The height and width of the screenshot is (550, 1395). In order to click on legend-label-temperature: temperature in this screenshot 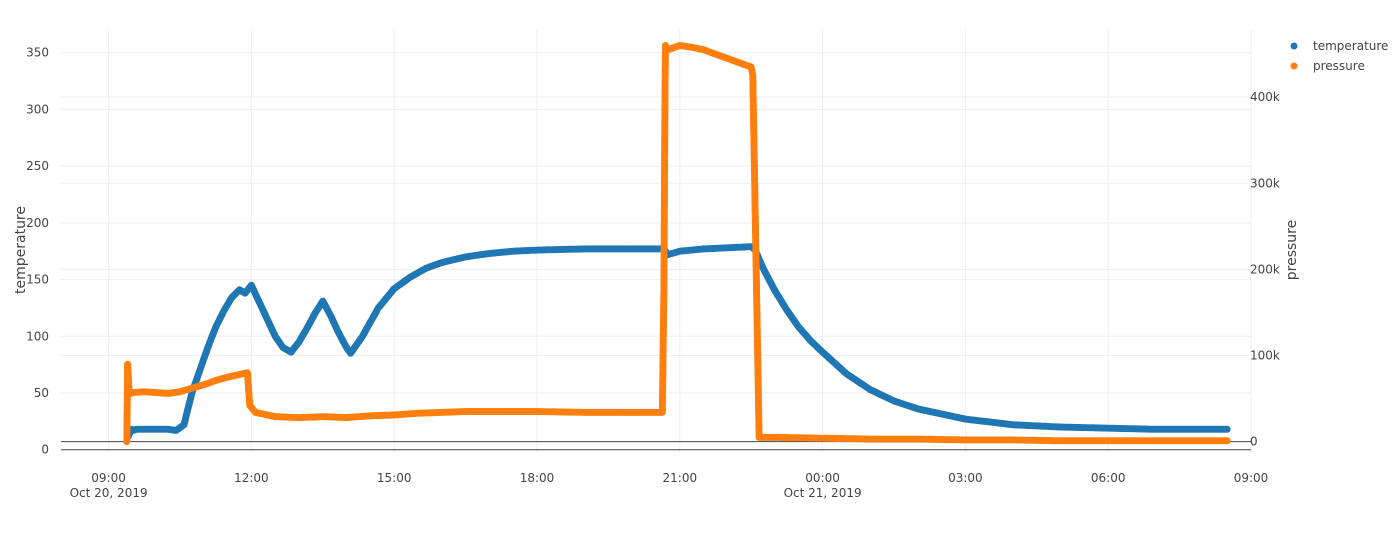, I will do `click(1350, 46)`.